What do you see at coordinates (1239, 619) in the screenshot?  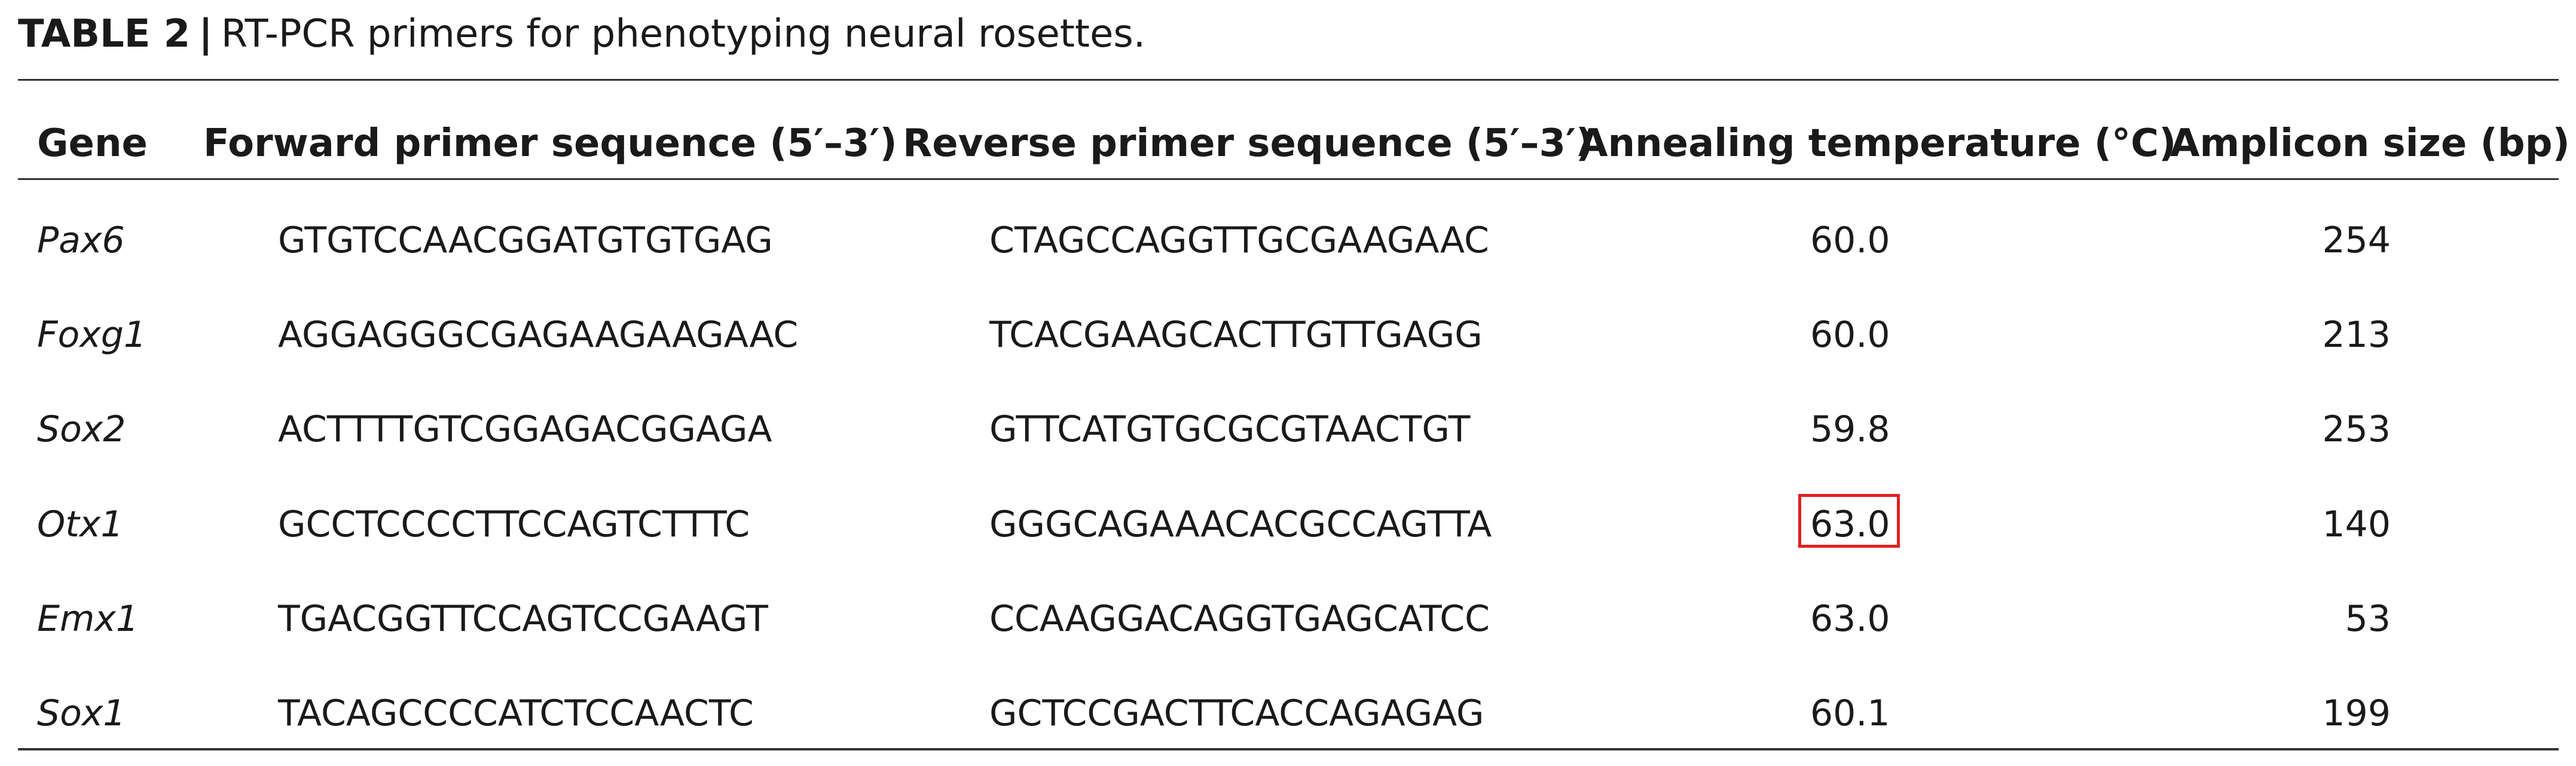 I see `cell-reverse-primer: CCAAGGACAGGTGAGCATCC` at bounding box center [1239, 619].